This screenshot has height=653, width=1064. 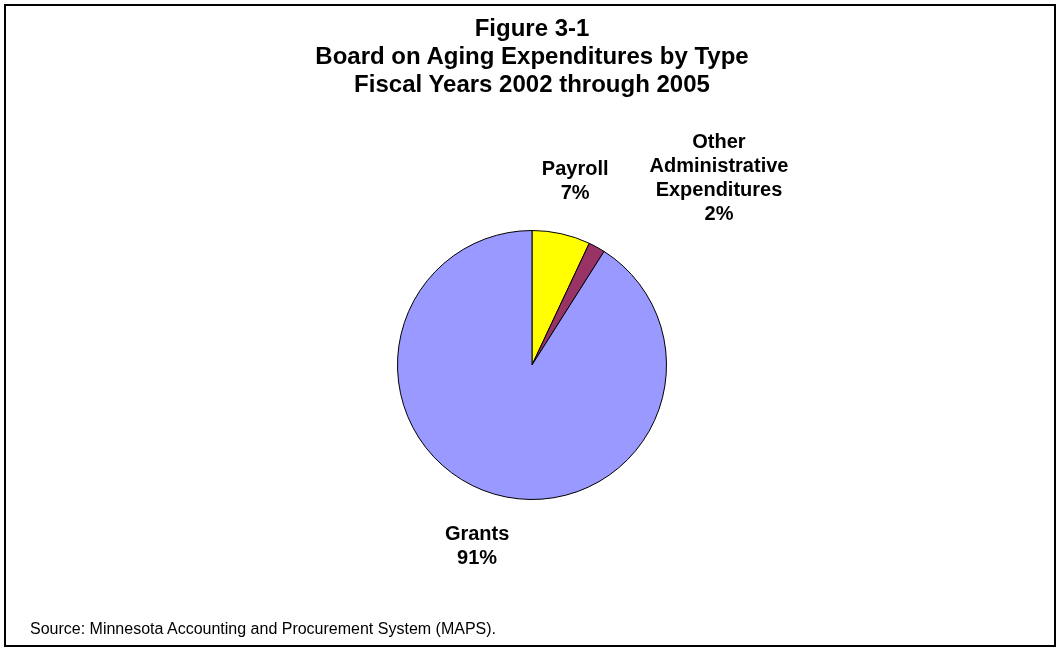 I want to click on source-note: Source: Minnesota Accounting and Procurement System (MAPS)., so click(x=263, y=629).